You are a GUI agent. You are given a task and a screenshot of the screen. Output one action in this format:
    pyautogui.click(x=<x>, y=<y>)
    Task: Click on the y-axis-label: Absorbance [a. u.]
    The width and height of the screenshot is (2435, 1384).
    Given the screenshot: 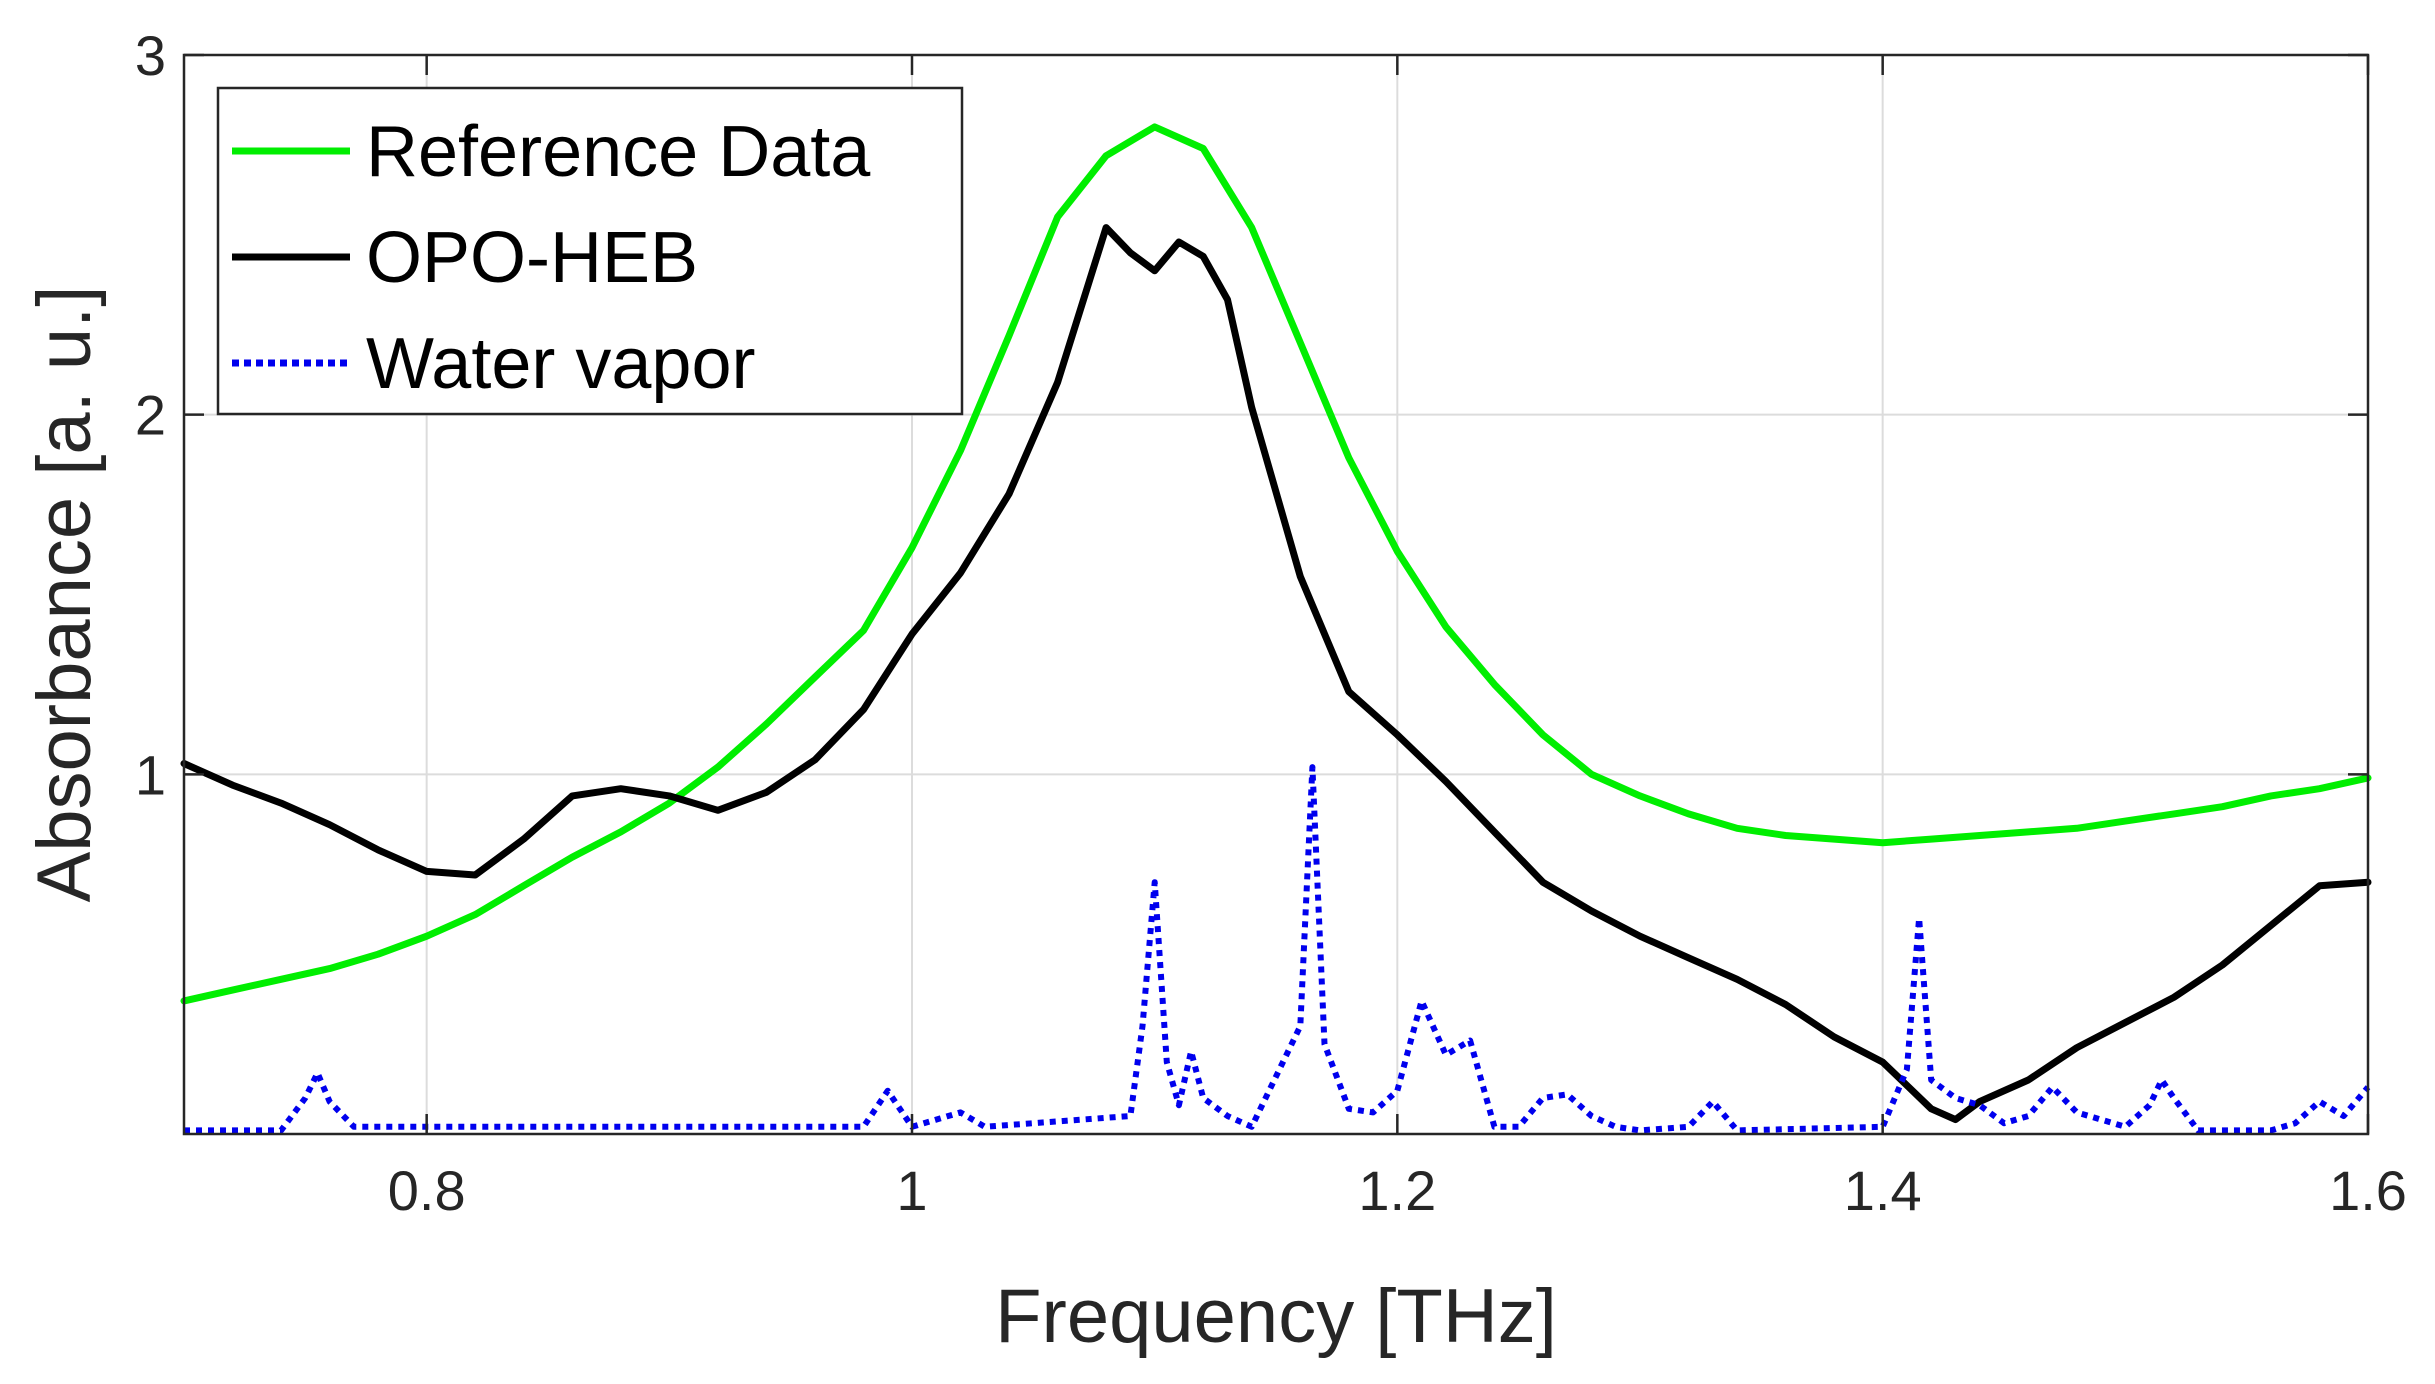 What is the action you would take?
    pyautogui.click(x=64, y=594)
    